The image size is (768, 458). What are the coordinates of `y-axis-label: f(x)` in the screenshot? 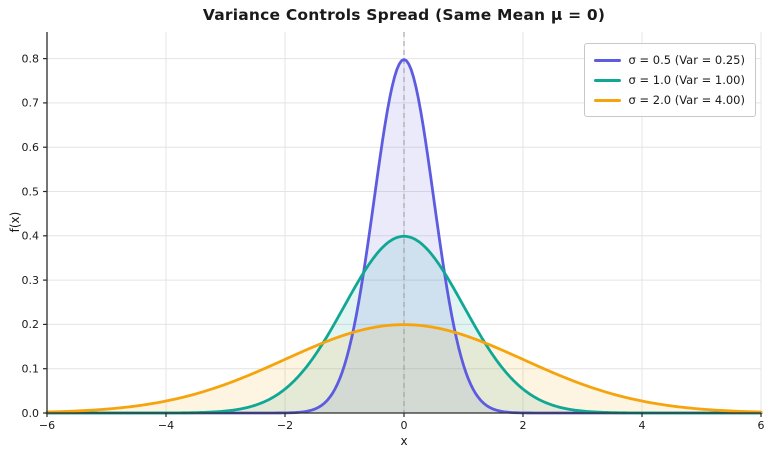 It's located at (15, 222).